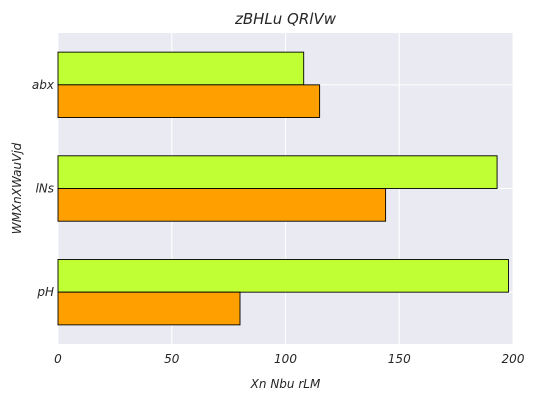  I want to click on x-tick-label: 150, so click(399, 359).